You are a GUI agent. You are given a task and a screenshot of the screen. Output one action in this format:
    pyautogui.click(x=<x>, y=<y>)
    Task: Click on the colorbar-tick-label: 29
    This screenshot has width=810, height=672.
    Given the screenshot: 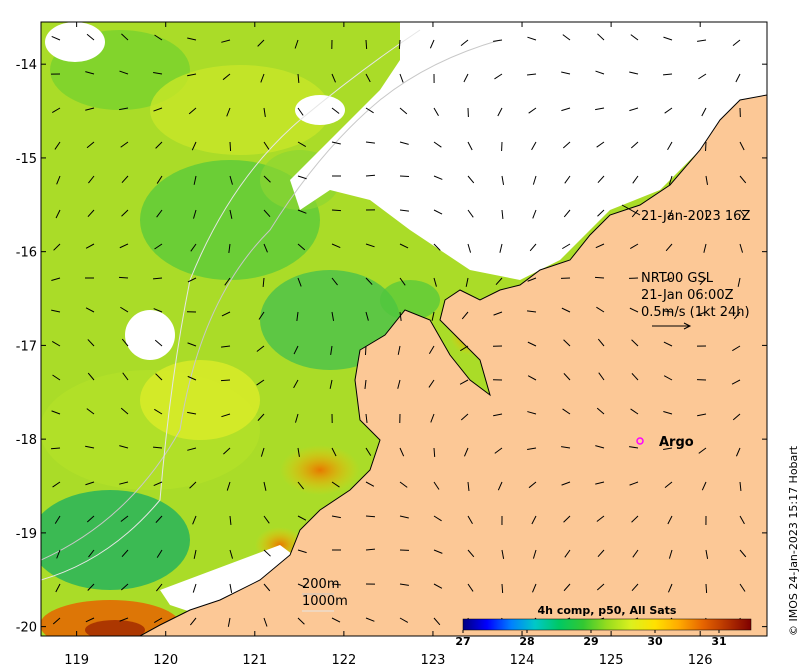 What is the action you would take?
    pyautogui.click(x=590, y=641)
    